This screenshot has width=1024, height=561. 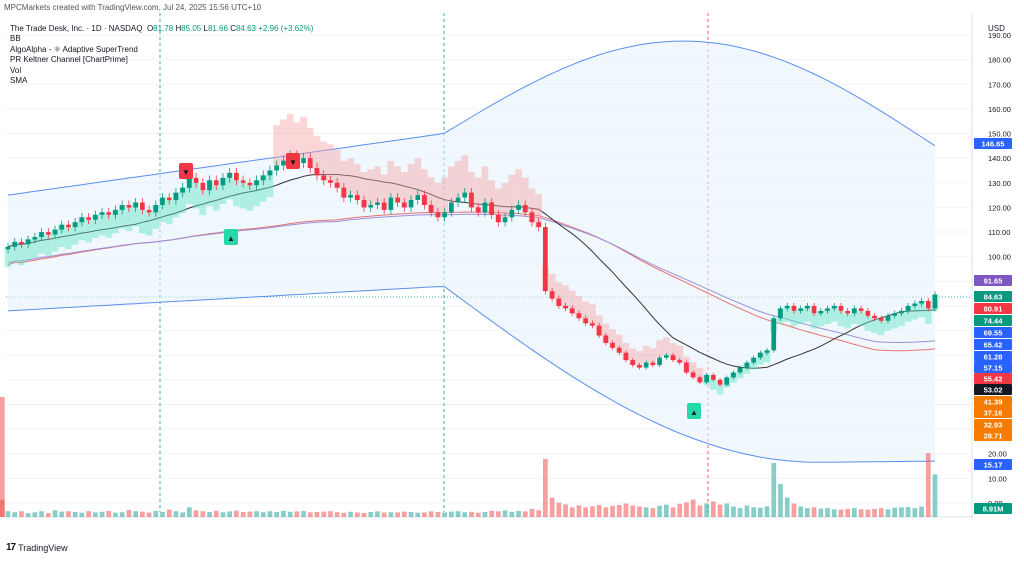 I want to click on price-label-text: 80.91, so click(x=993, y=309).